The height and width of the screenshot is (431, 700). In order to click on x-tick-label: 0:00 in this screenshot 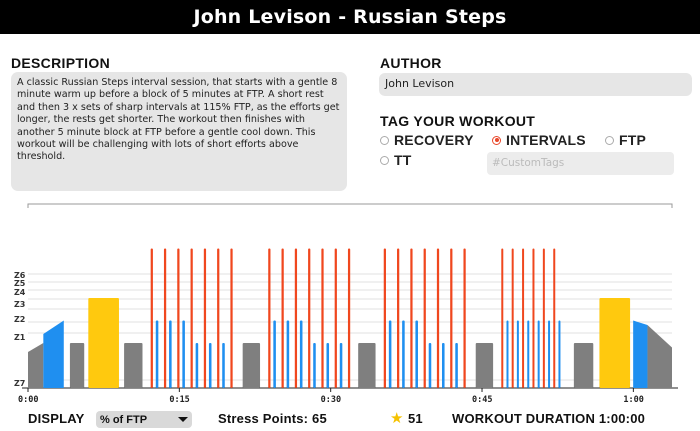, I will do `click(28, 400)`.